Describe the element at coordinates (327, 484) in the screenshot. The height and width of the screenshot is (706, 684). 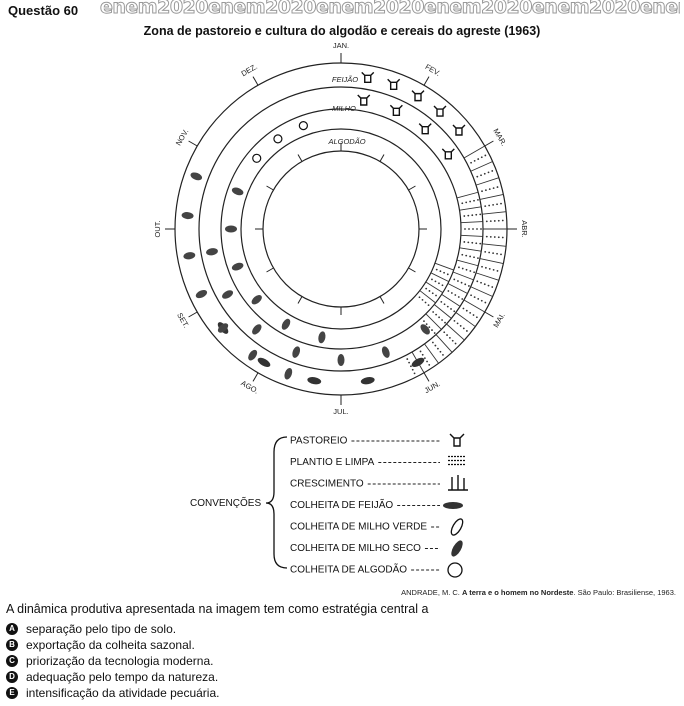
I see `legend-label: CRESCIMENTO` at that location.